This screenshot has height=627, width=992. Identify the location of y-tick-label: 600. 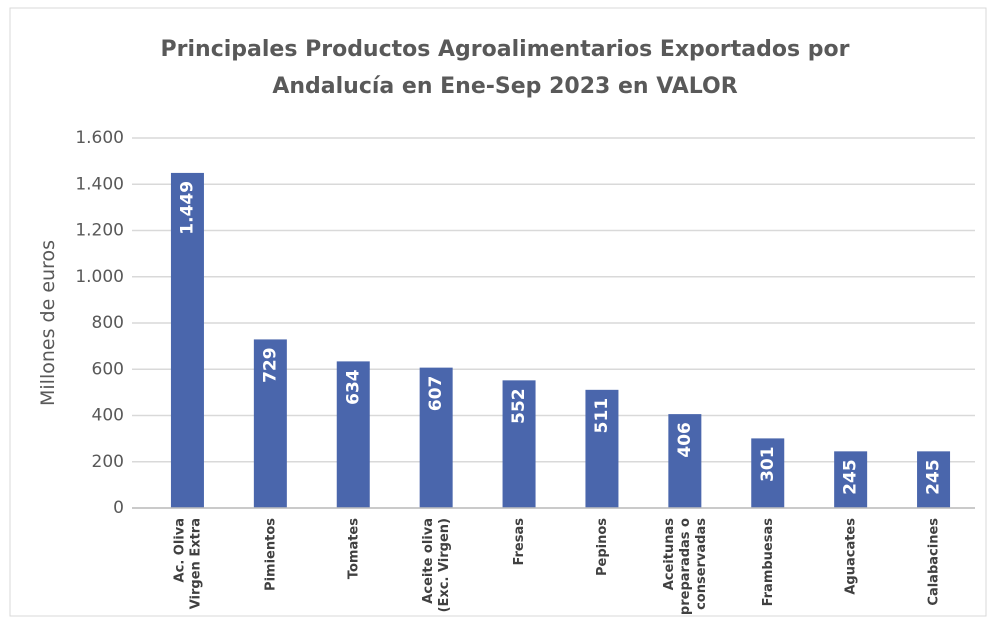
(108, 369).